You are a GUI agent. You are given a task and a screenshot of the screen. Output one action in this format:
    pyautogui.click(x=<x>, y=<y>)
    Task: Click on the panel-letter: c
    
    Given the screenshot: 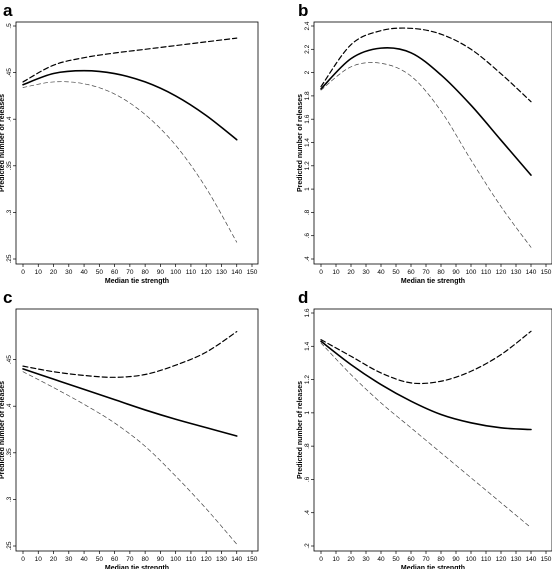 What is the action you would take?
    pyautogui.click(x=7, y=297)
    